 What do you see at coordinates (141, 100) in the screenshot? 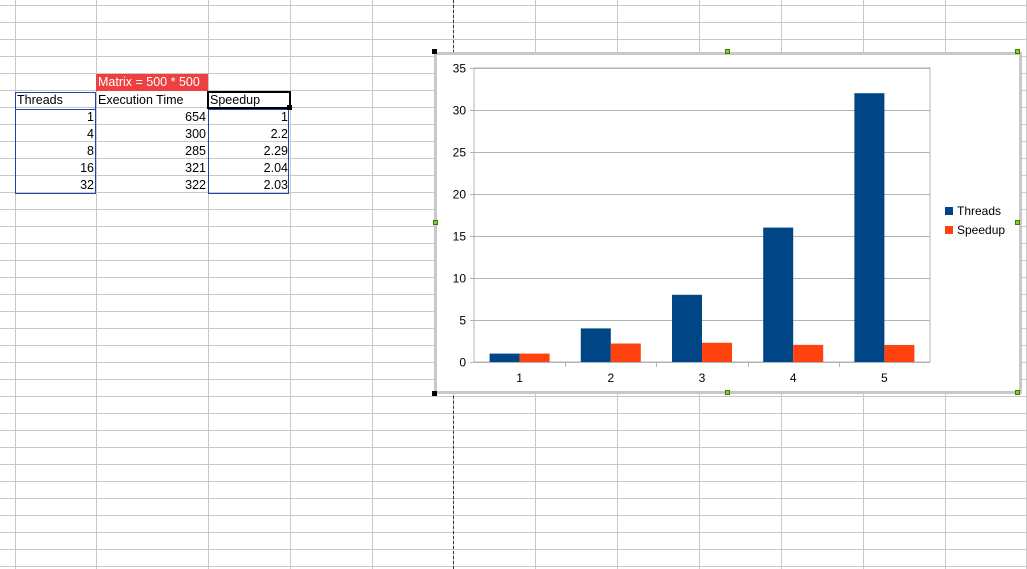
I see `header-execution-time: Execution Time` at bounding box center [141, 100].